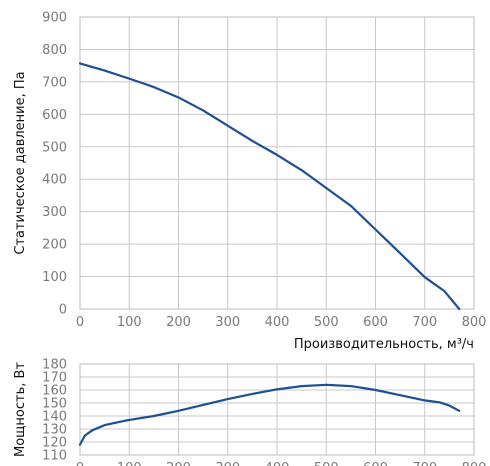 Image resolution: width=490 pixels, height=466 pixels. What do you see at coordinates (384, 344) in the screenshot?
I see `power-x-axis-label: Производительность, м³/ч` at bounding box center [384, 344].